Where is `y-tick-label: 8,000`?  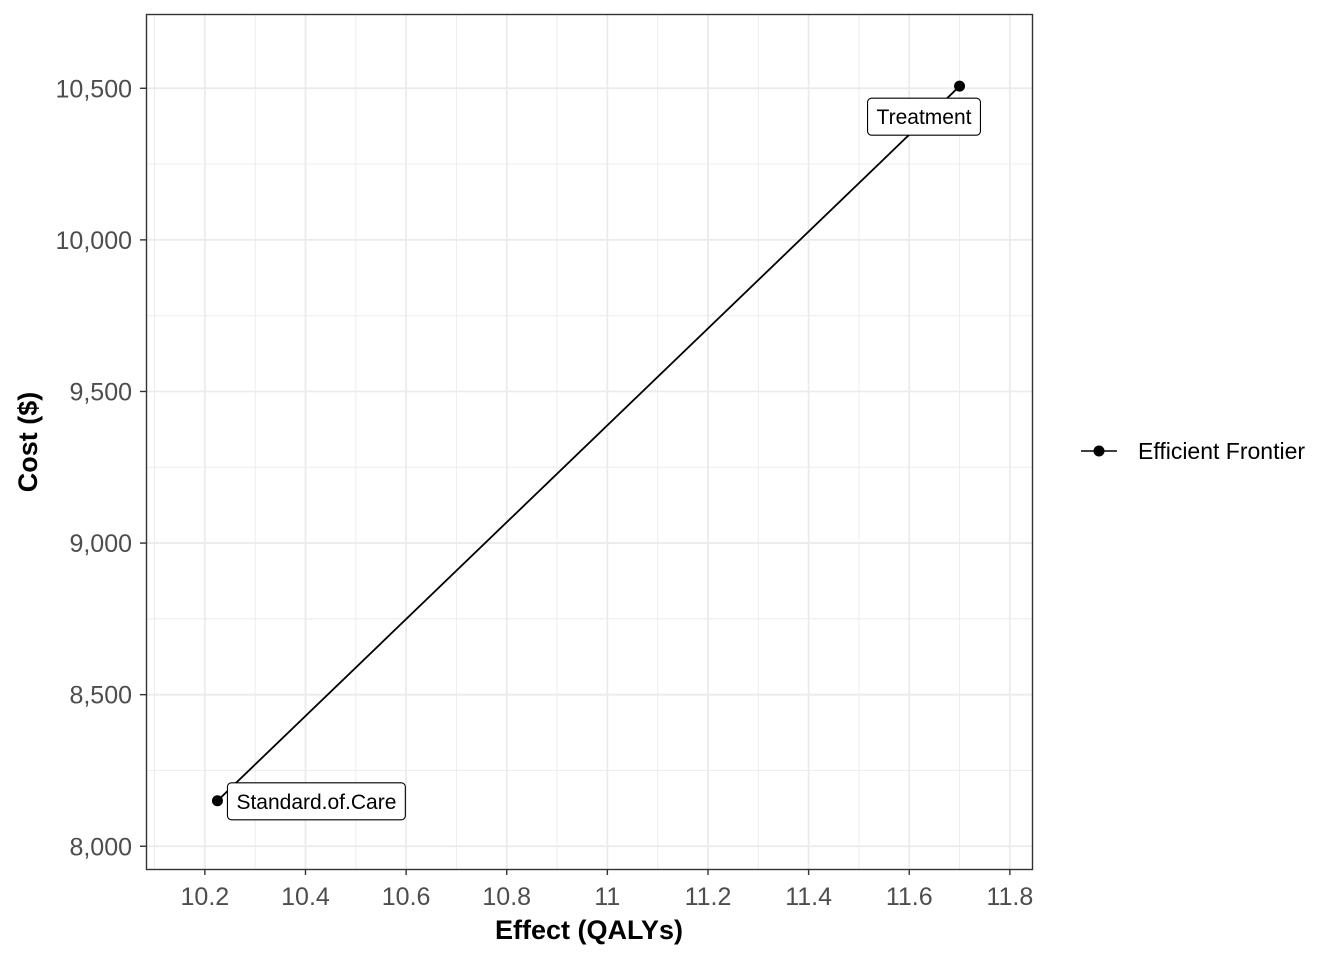 y-tick-label: 8,000 is located at coordinates (100, 847).